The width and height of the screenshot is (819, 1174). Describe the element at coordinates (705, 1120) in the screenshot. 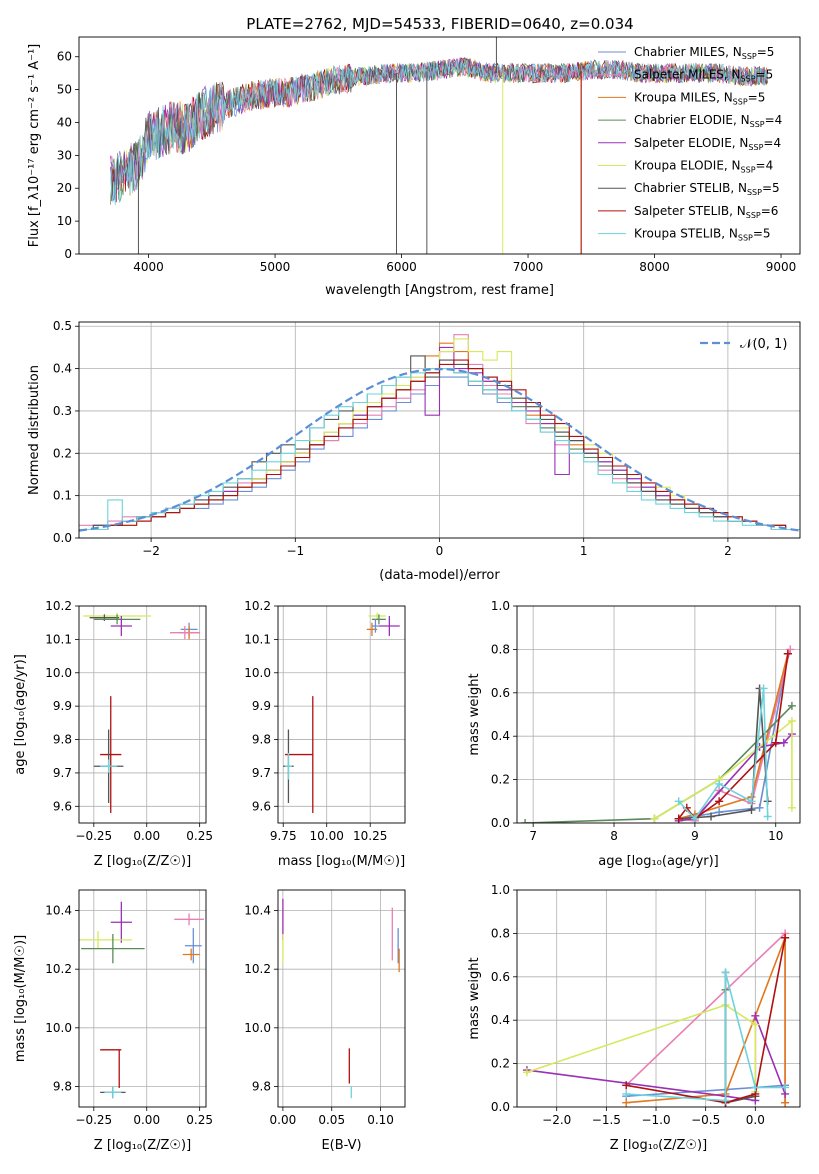

I see `x-tick-label: −0.5` at that location.